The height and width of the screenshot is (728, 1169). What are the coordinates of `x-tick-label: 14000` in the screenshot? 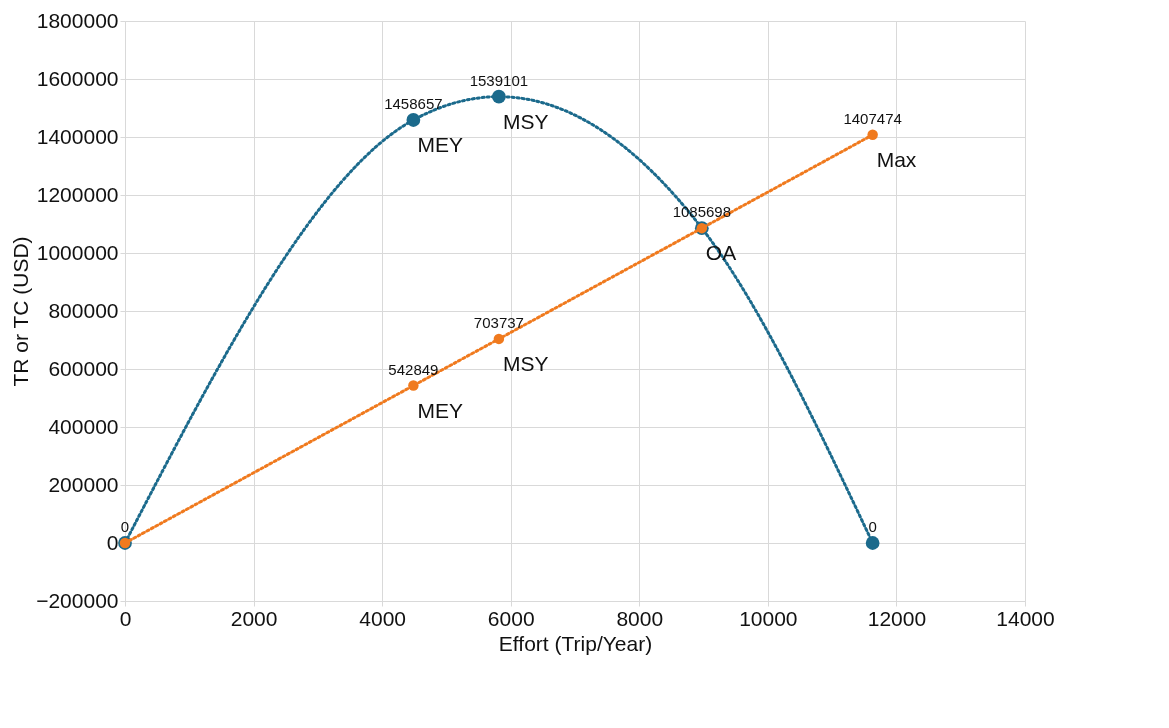 It's located at (1025, 618).